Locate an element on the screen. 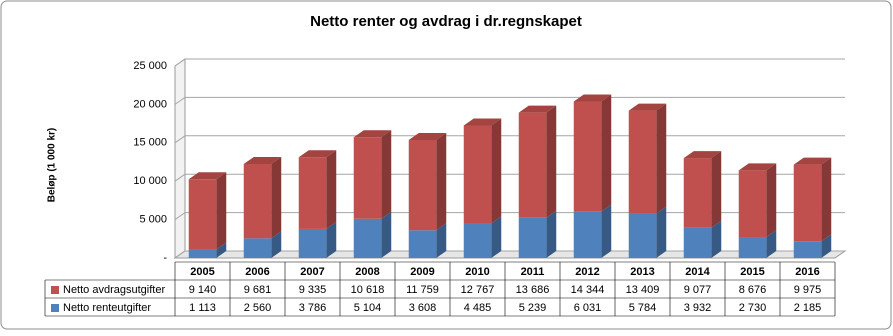 This screenshot has width=893, height=336. y-tick-label: 10 000 is located at coordinates (150, 181).